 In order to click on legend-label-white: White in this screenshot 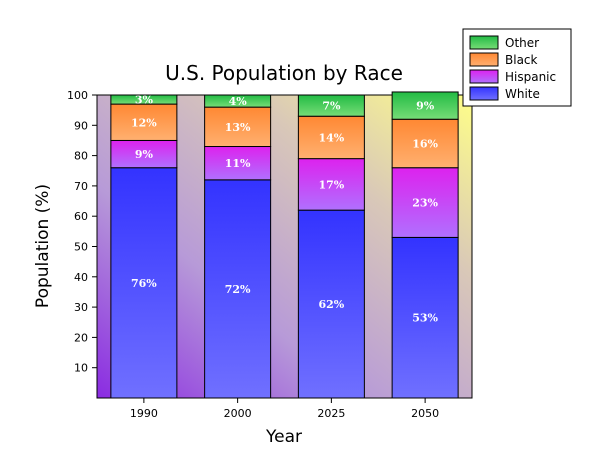, I will do `click(522, 94)`.